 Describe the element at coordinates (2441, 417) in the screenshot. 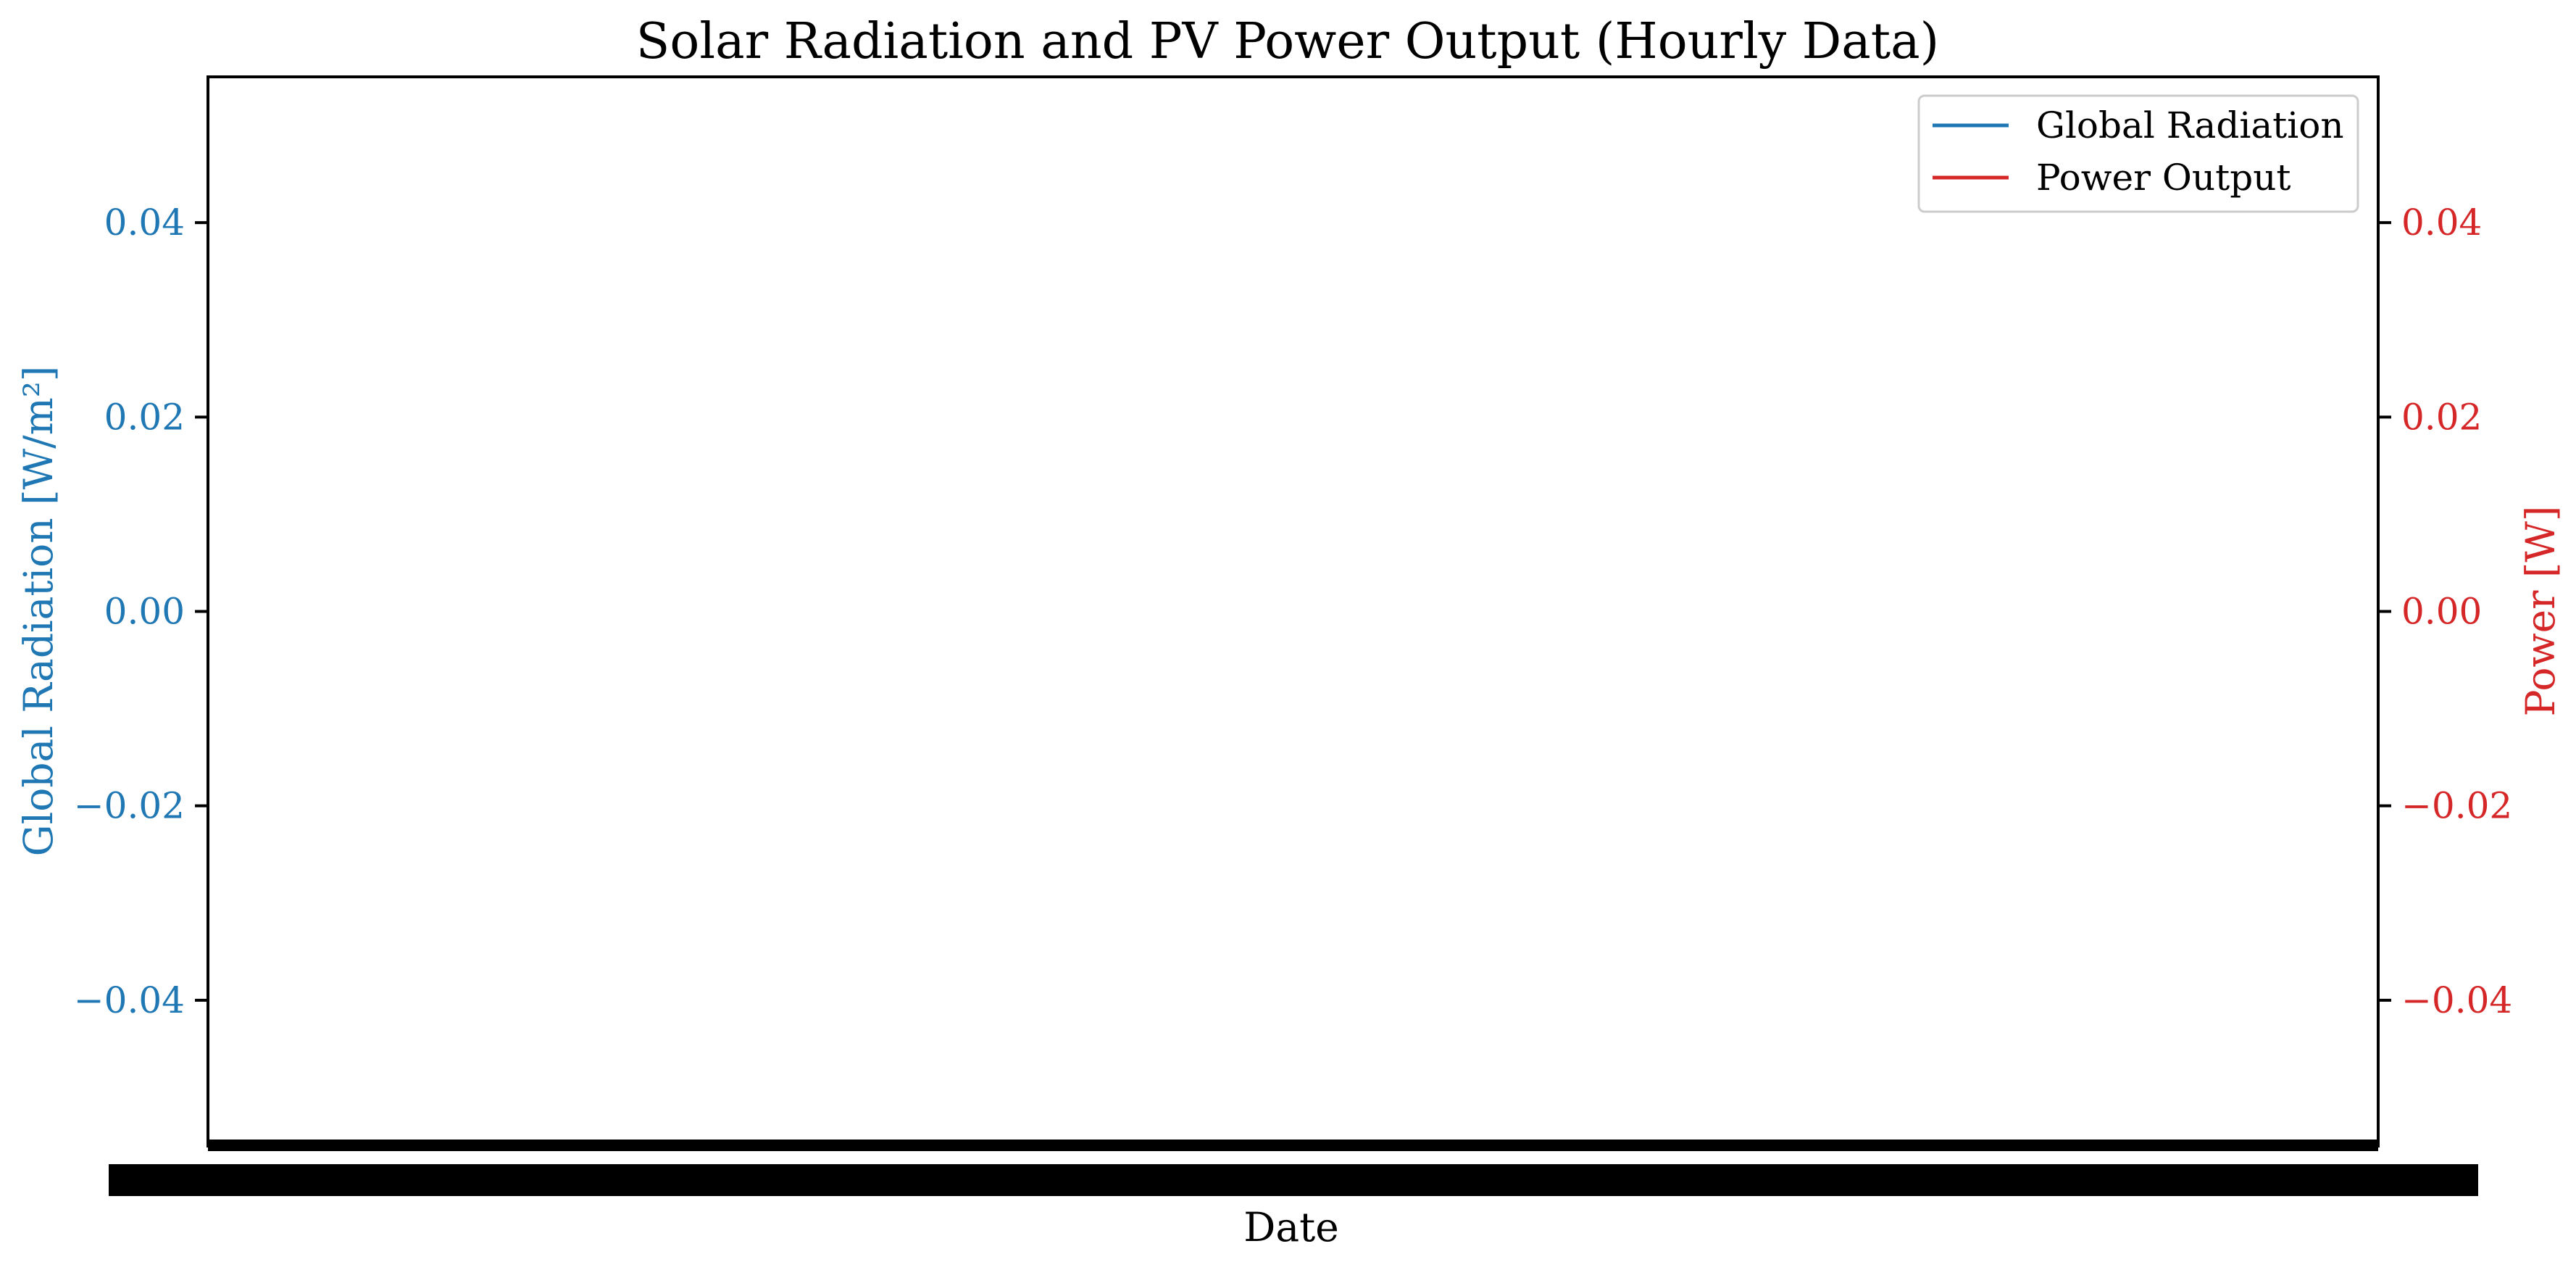

I see `right-y-tick-label-1: 0.02` at that location.